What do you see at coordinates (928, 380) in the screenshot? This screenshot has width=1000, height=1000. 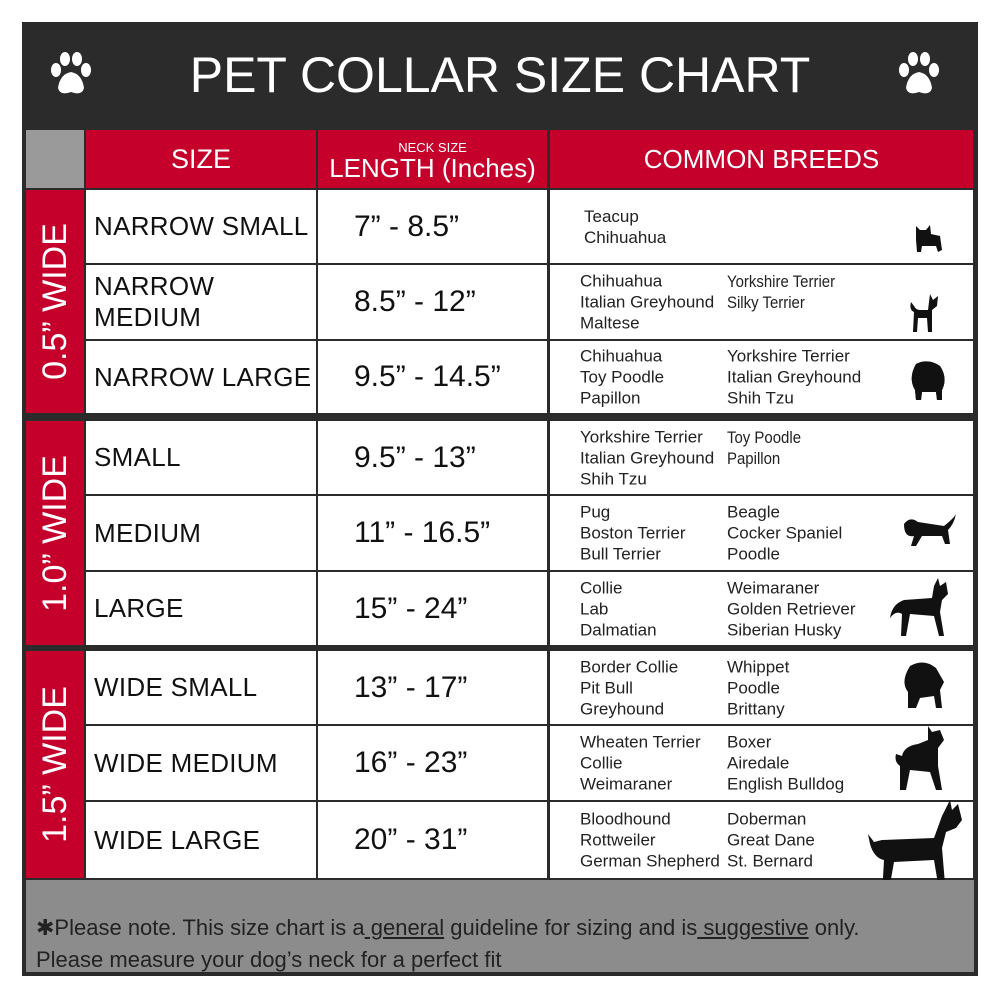 I see `pomeranian-silhouette-icon` at bounding box center [928, 380].